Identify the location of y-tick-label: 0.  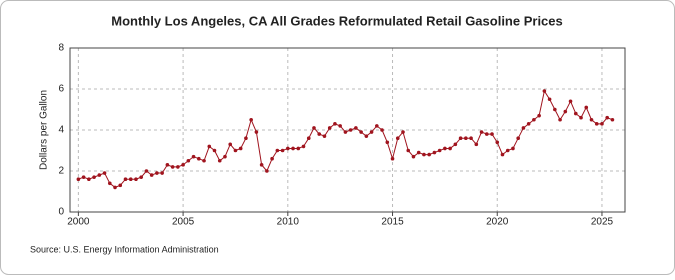
(61, 212).